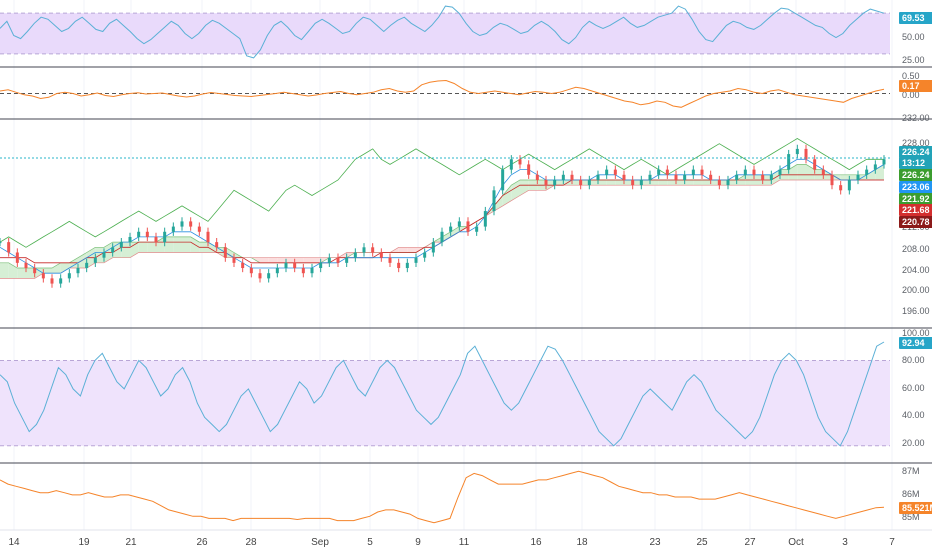  Describe the element at coordinates (14, 542) in the screenshot. I see `x-tick-label: 14` at that location.